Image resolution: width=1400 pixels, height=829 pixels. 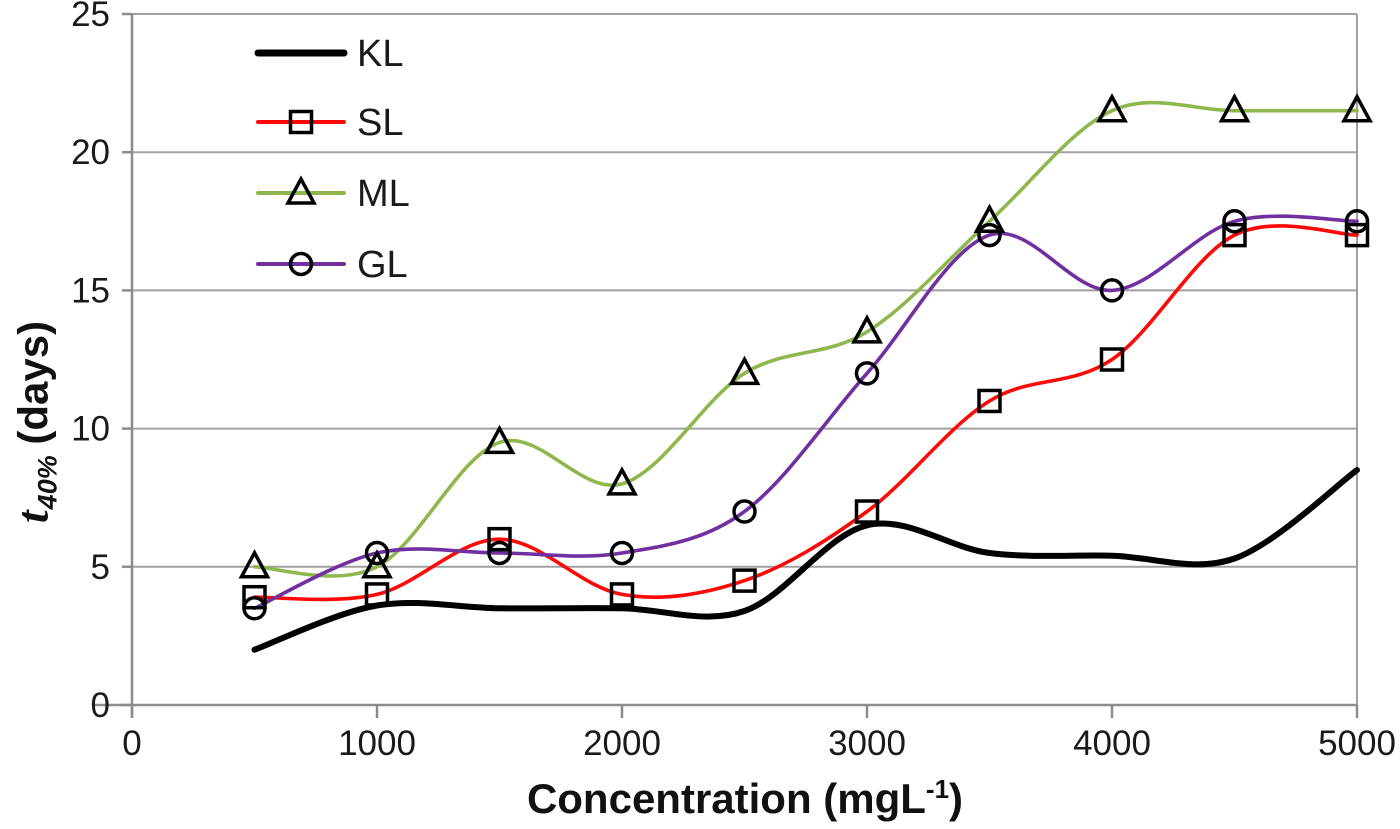 What do you see at coordinates (47, 482) in the screenshot?
I see `y-axis-subscript: 40%` at bounding box center [47, 482].